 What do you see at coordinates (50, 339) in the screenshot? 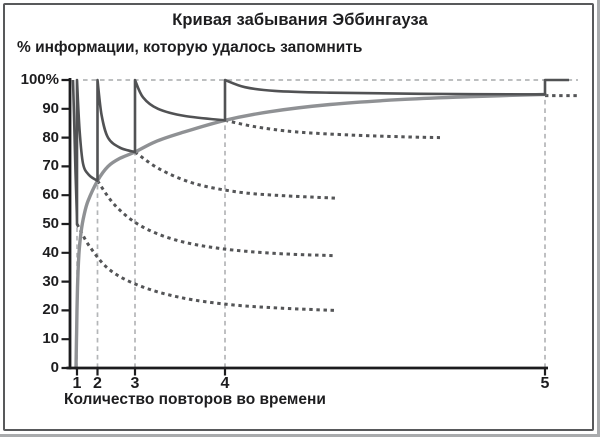
I see `y-tick-label-10: 10` at bounding box center [50, 339].